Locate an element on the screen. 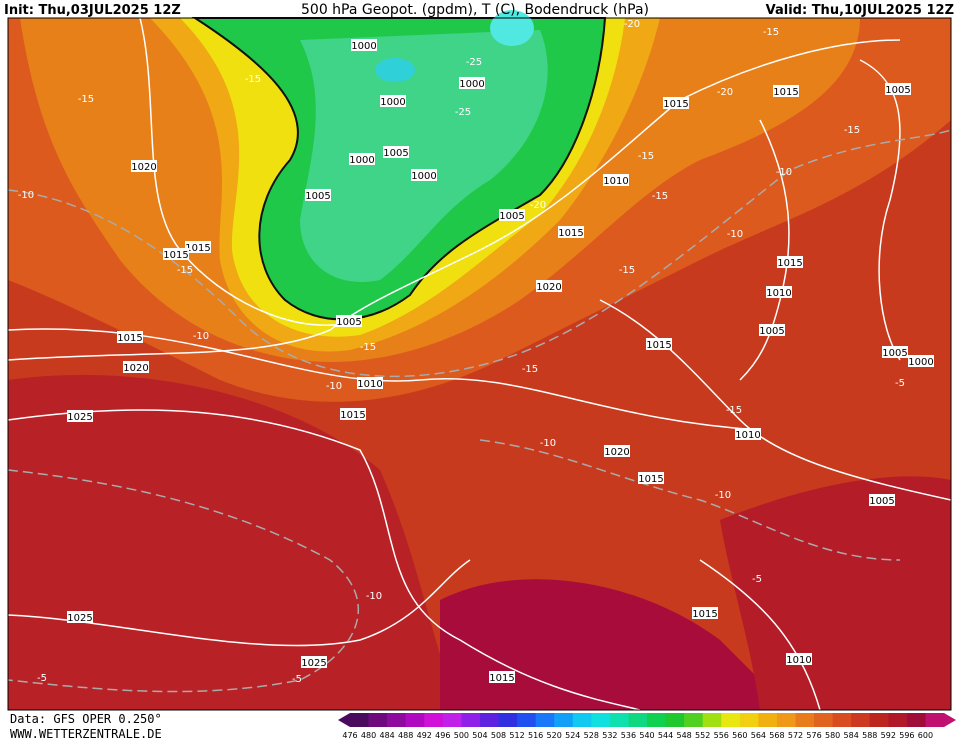 The width and height of the screenshot is (959, 741). colorbar-label: 544 is located at coordinates (665, 735).